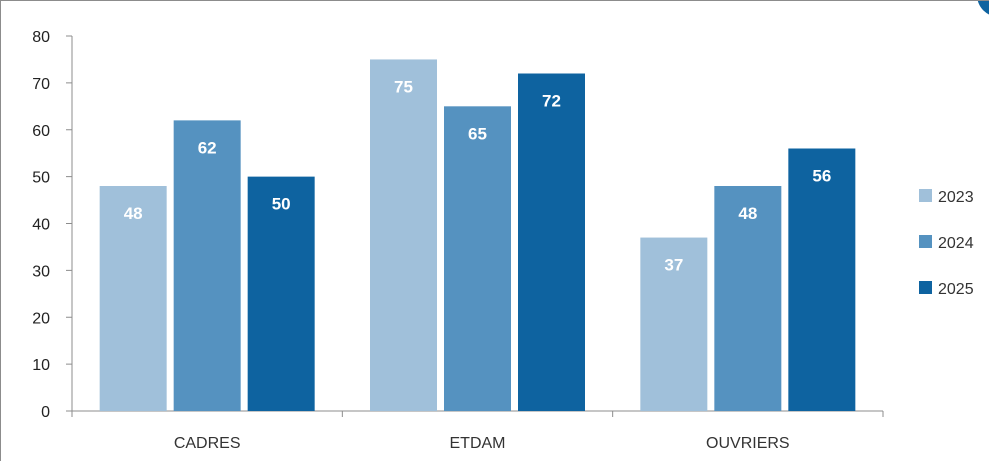 Image resolution: width=989 pixels, height=467 pixels. I want to click on y-tick-label: 50, so click(41, 178).